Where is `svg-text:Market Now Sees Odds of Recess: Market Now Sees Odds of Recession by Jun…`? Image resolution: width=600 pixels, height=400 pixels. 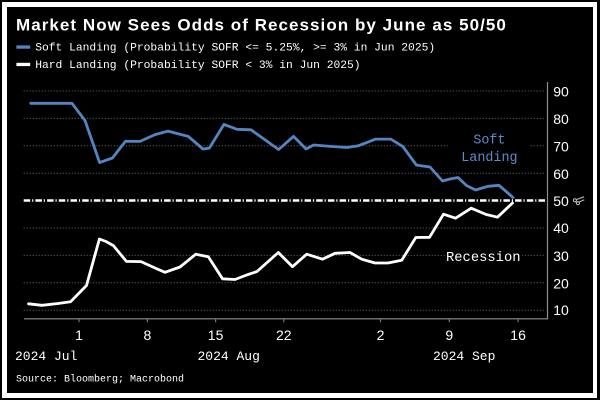 svg-text:Market Now Sees Odds of Recess: Market Now Sees Odds of Recession by Jun… is located at coordinates (261, 24).